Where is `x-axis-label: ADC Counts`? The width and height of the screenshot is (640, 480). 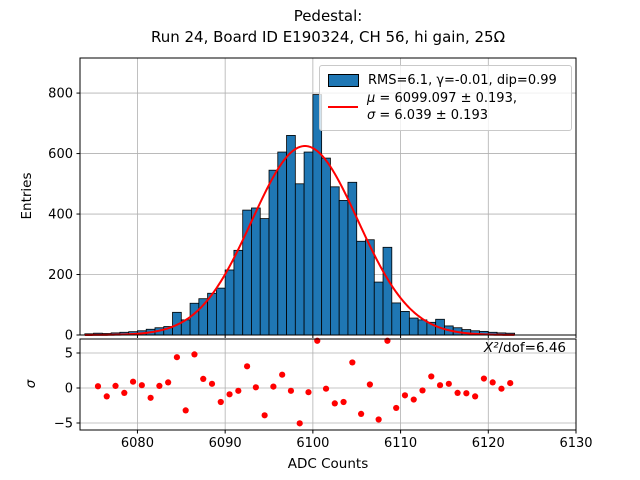 x-axis-label: ADC Counts is located at coordinates (328, 464).